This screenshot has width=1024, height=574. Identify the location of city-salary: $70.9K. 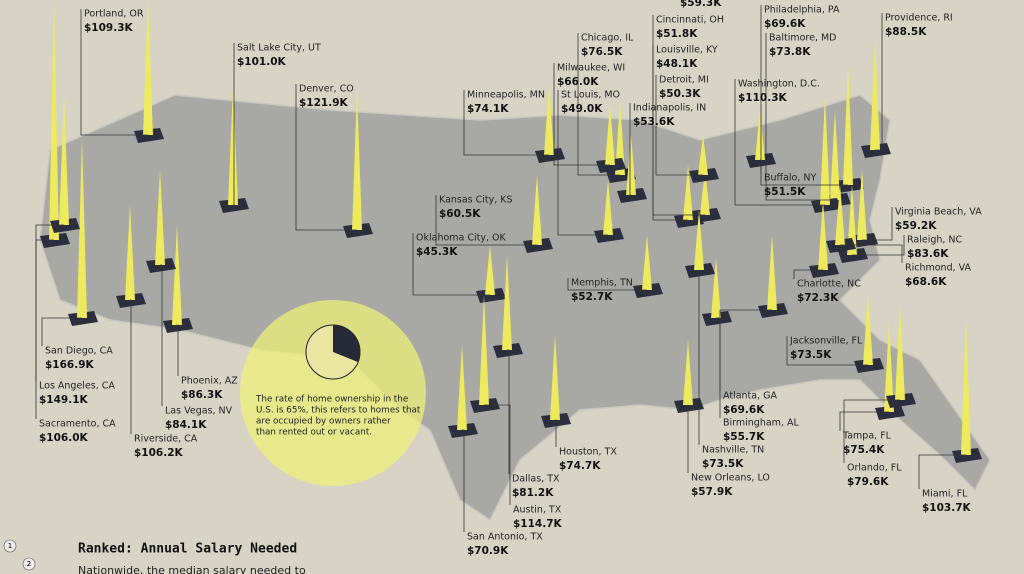
(488, 551).